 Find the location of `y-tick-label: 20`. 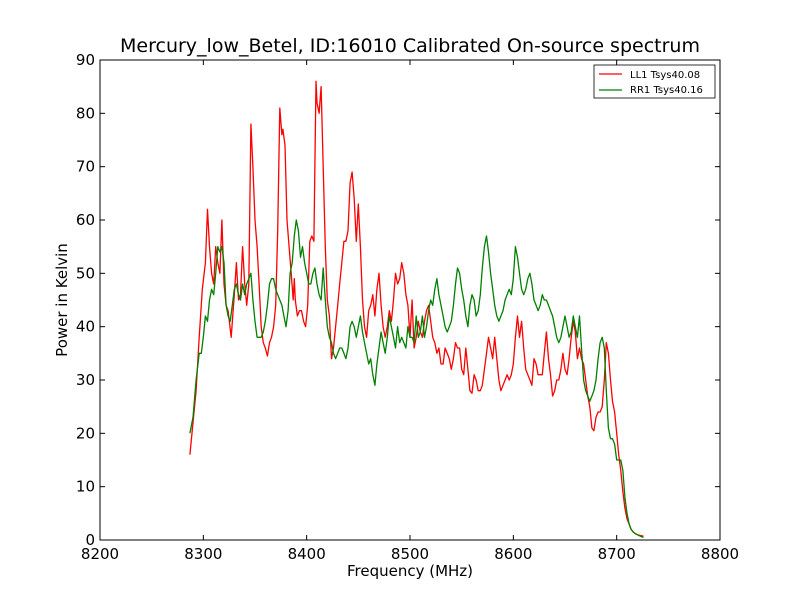

y-tick-label: 20 is located at coordinates (85, 433).